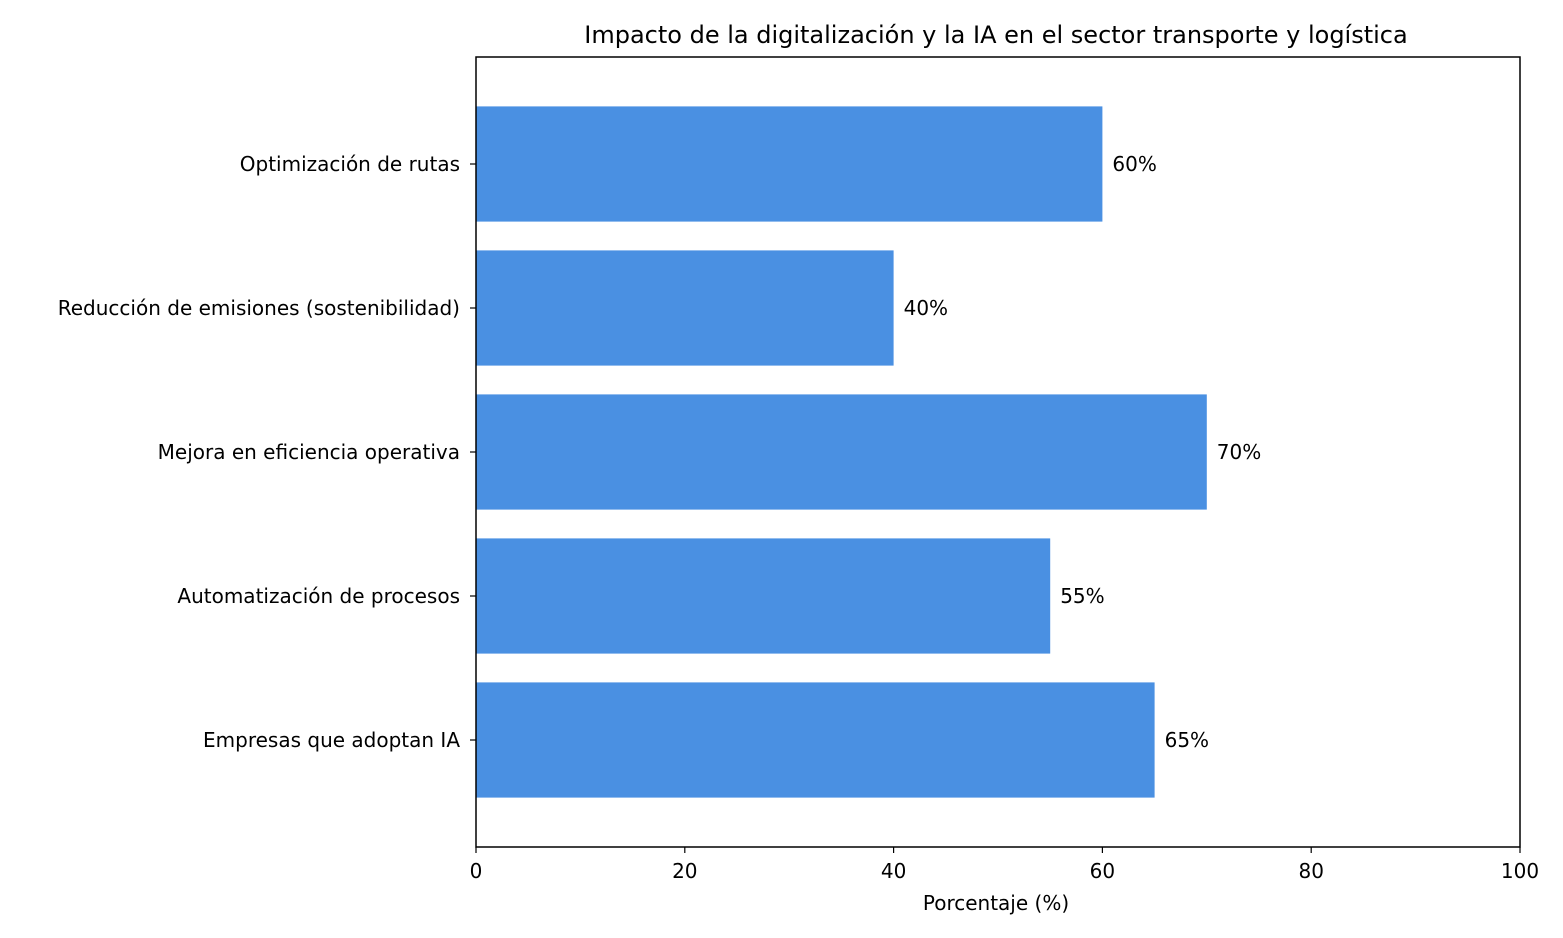  Describe the element at coordinates (684, 871) in the screenshot. I see `x-tick-label: 20` at that location.